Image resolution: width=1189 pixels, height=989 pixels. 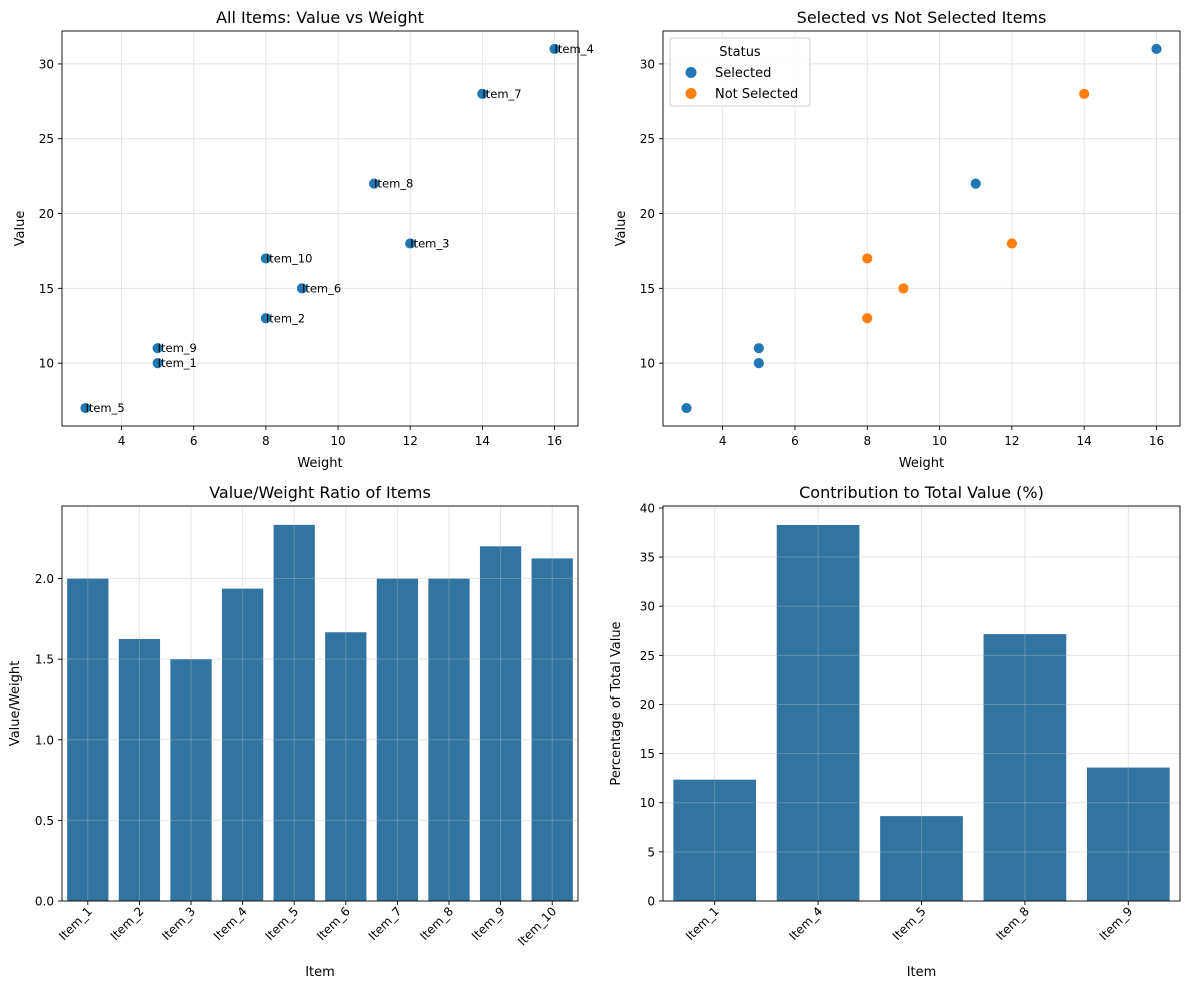 I want to click on point-label: Item_6, so click(x=321, y=288).